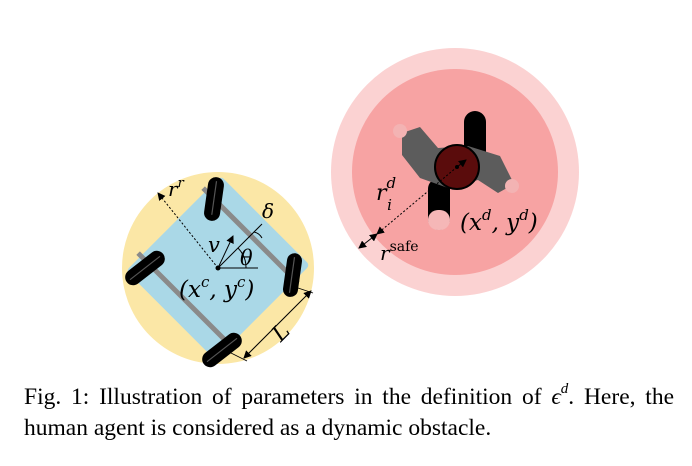  I want to click on robot-radius-line, so click(188, 230).